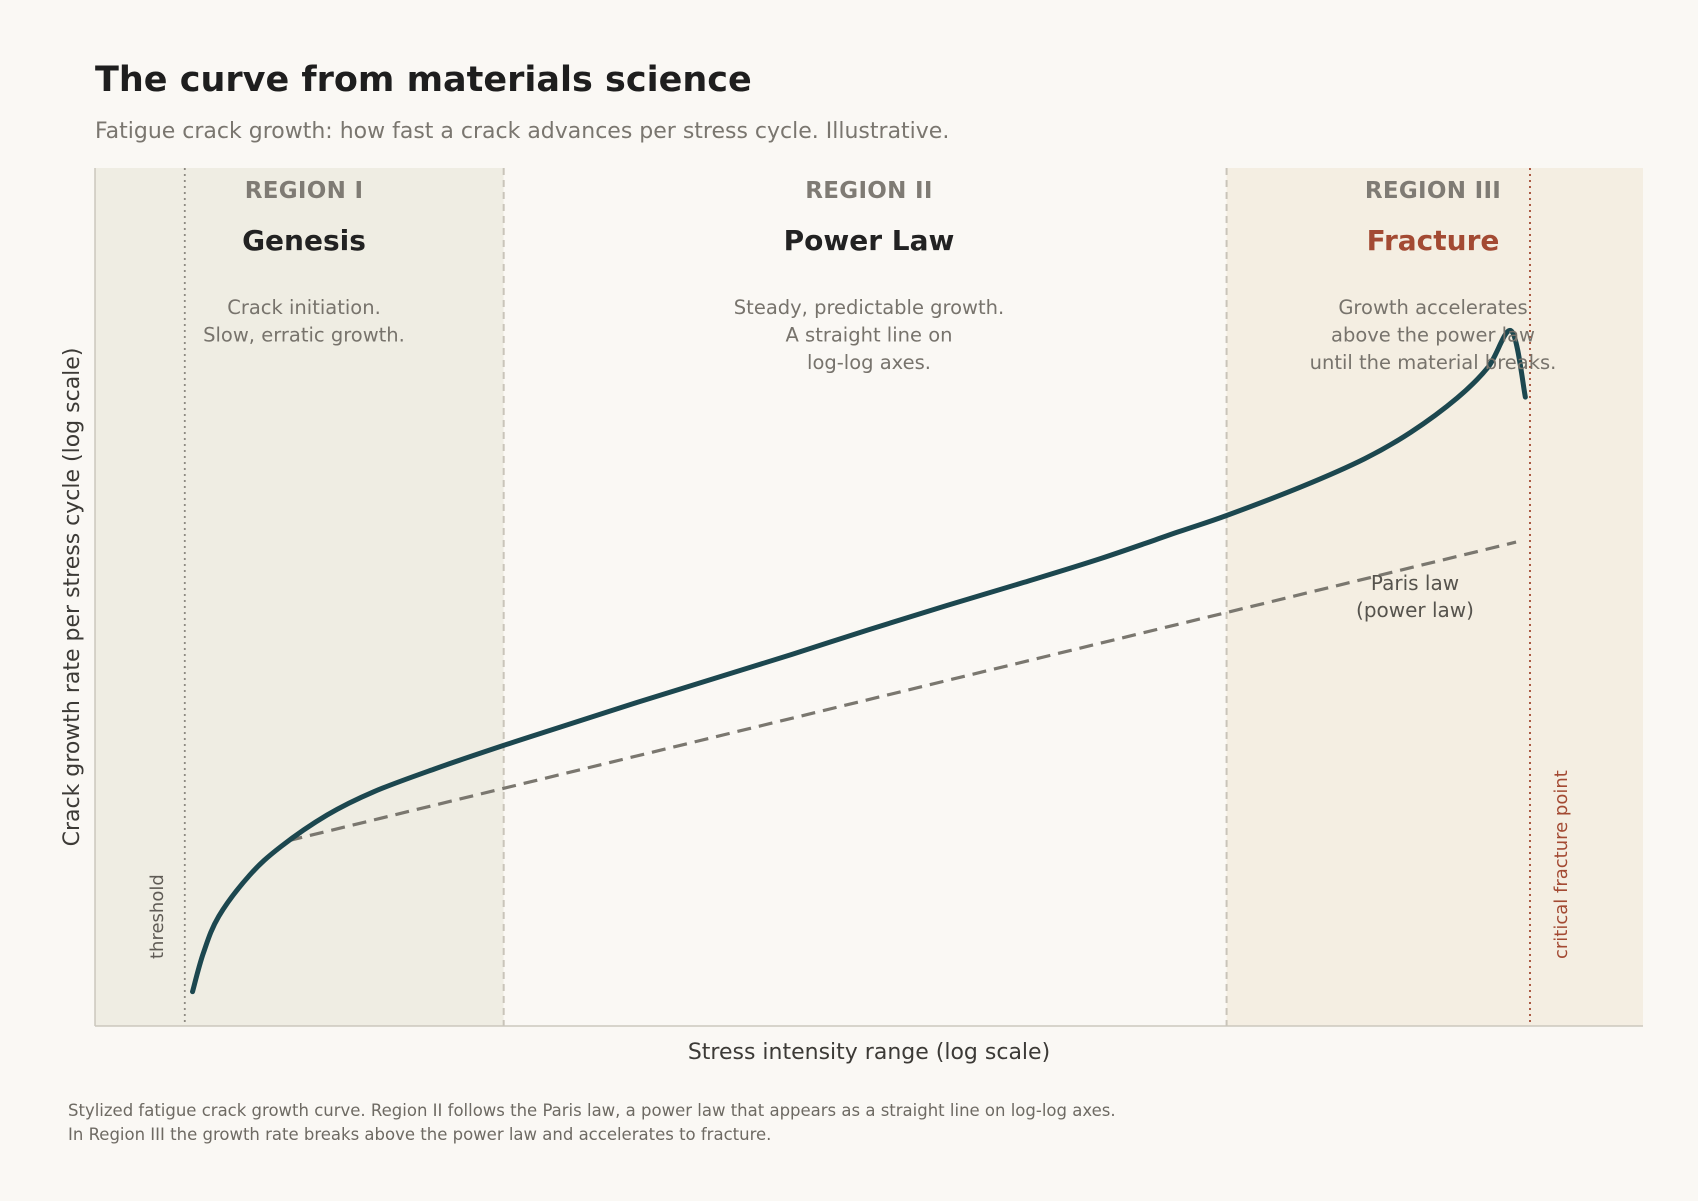 This screenshot has width=1698, height=1201. Describe the element at coordinates (869, 307) in the screenshot. I see `region-desc-2-1: Steady, predictable growth.` at that location.